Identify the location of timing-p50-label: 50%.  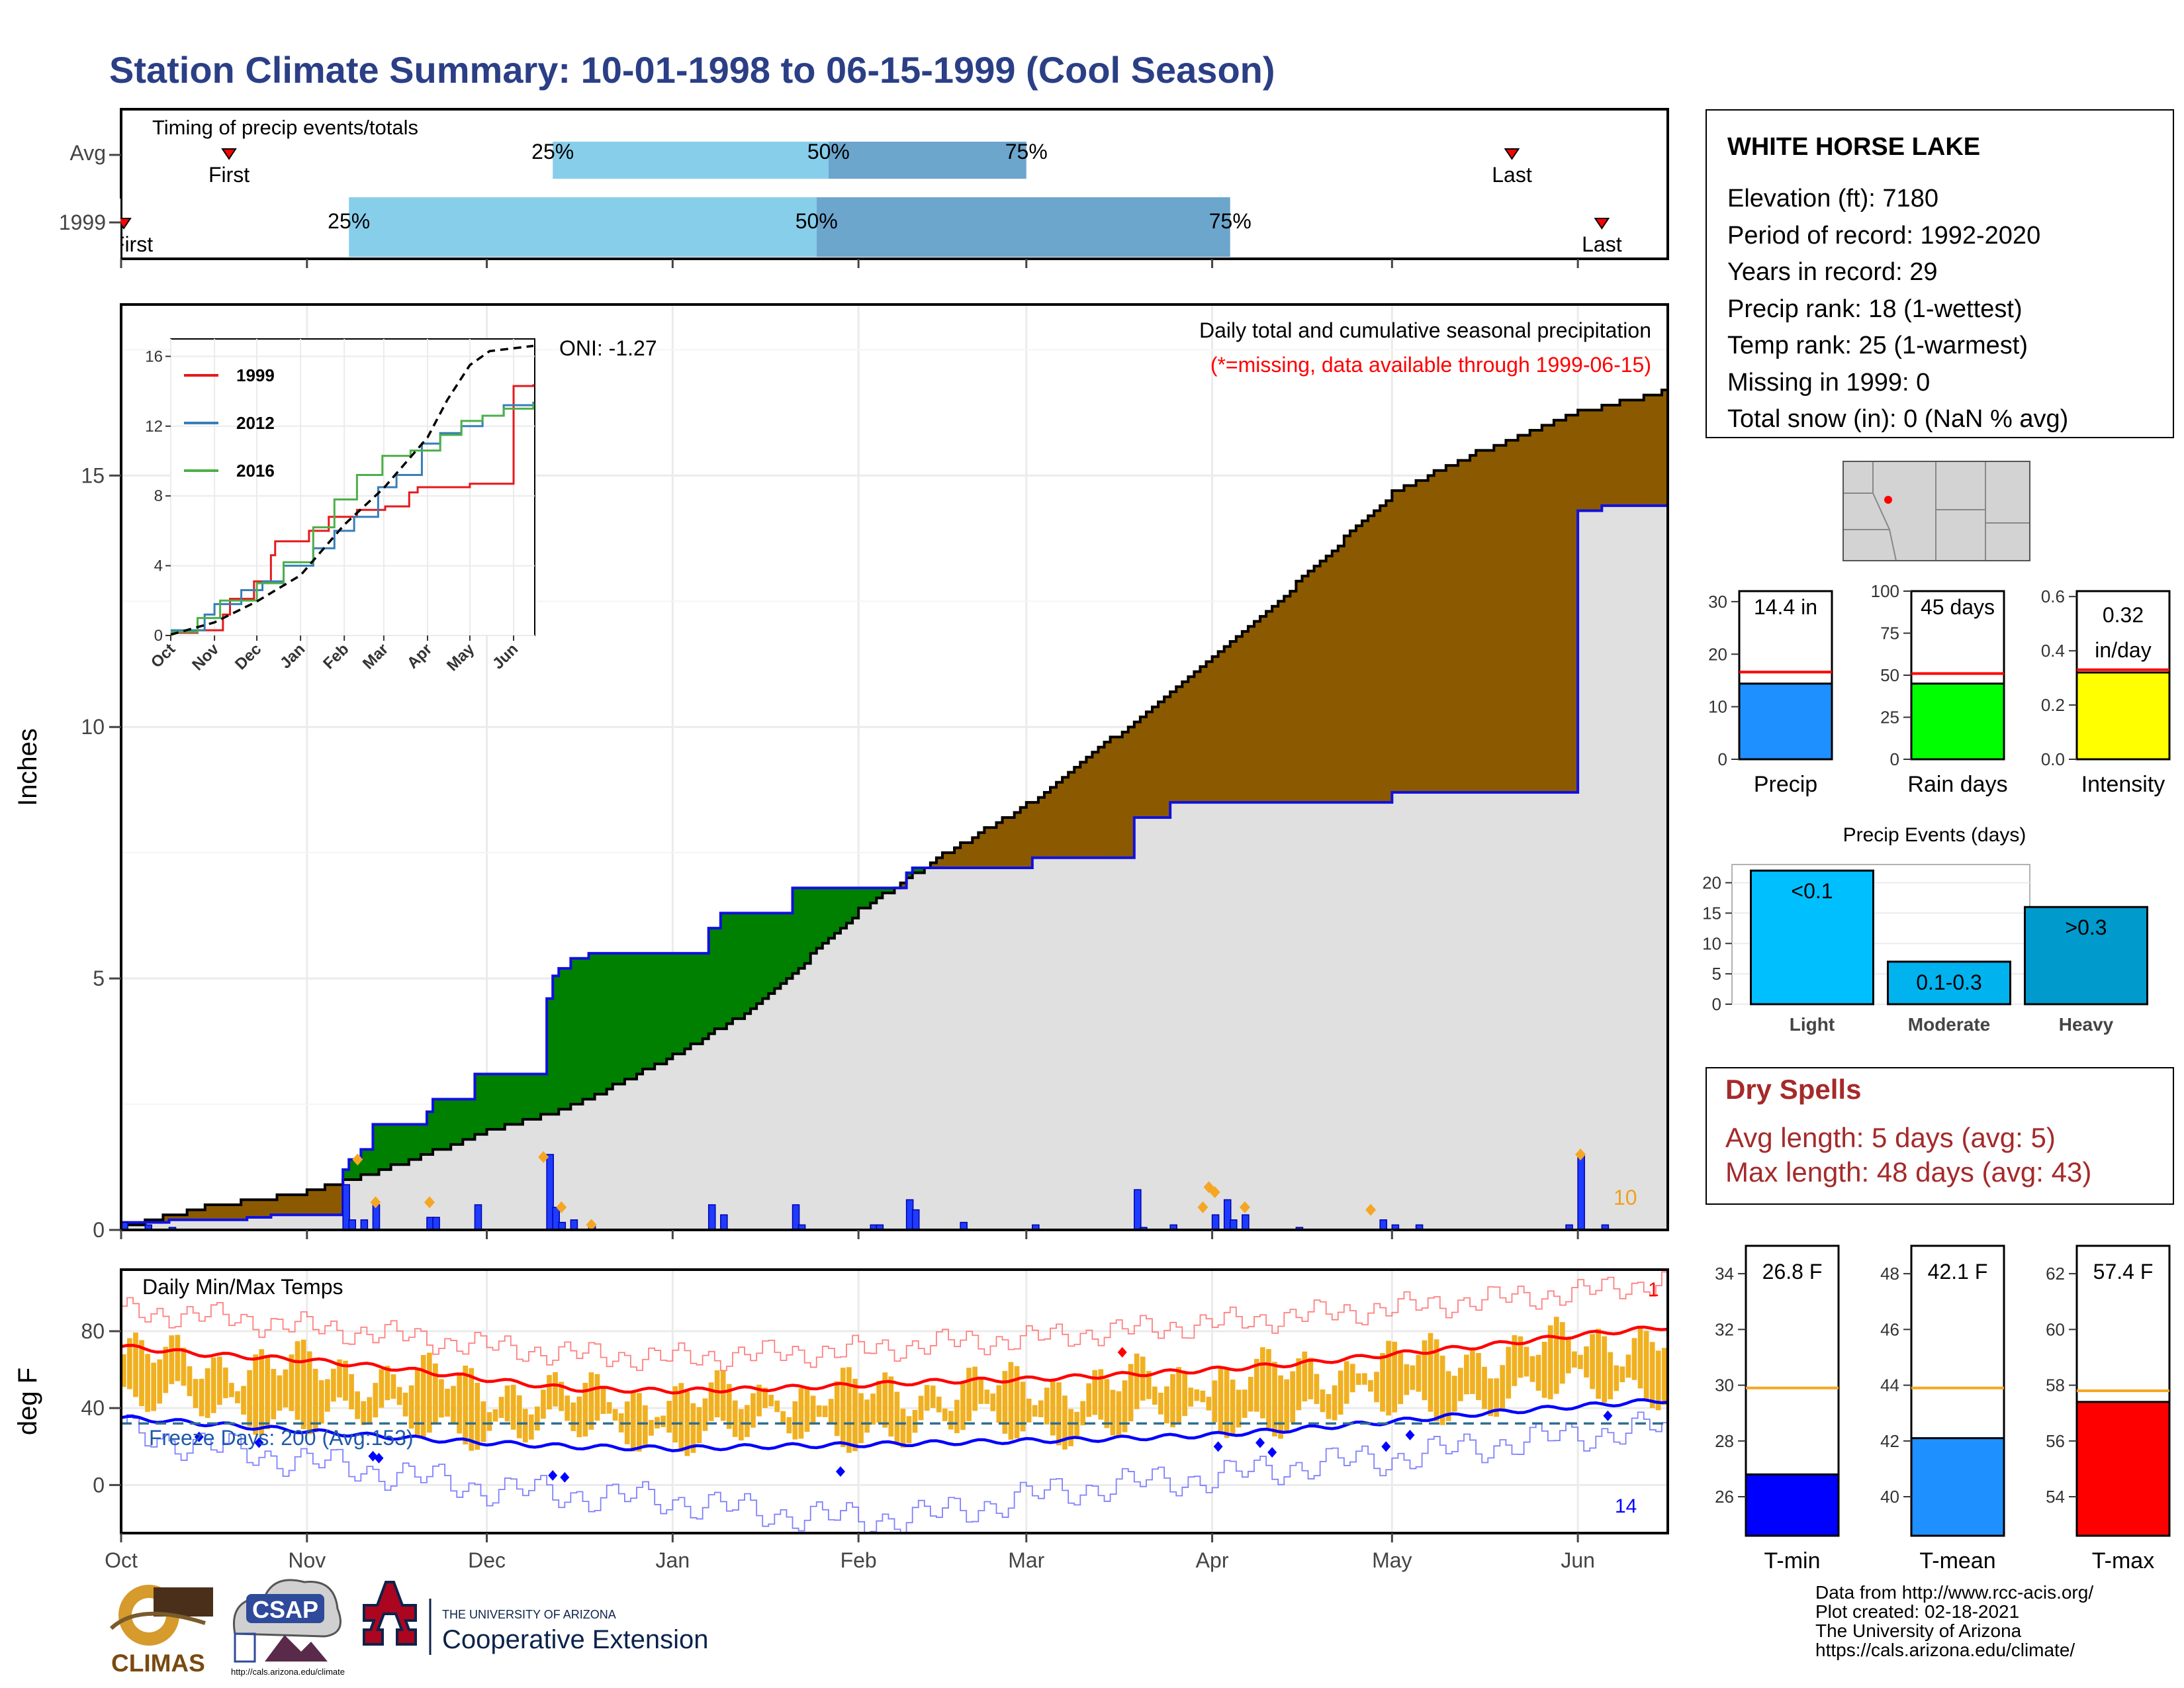
(817, 221).